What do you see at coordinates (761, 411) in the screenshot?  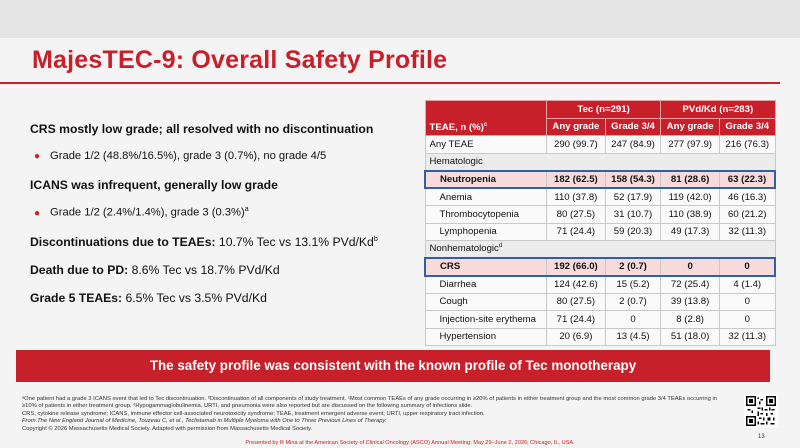 I see `qr-code-icon` at bounding box center [761, 411].